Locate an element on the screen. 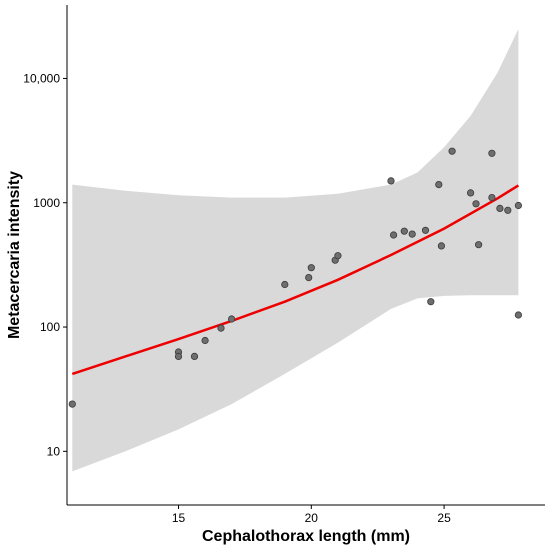  x-tick-label-20: 20 is located at coordinates (312, 518).